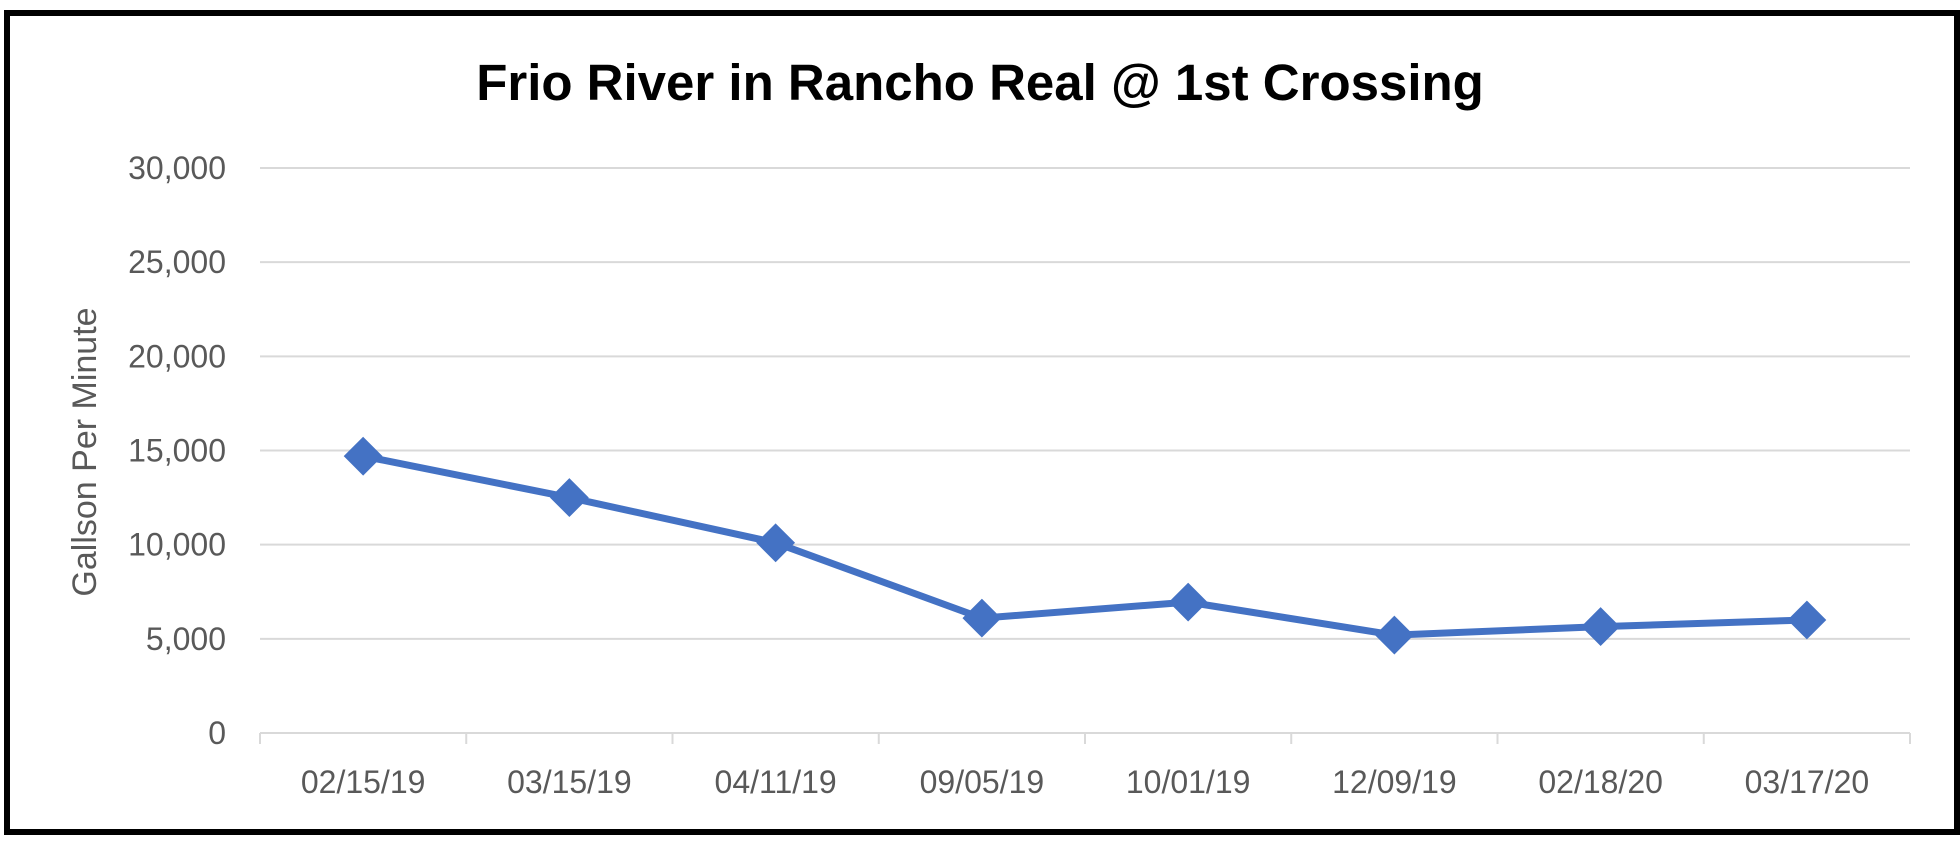 This screenshot has height=842, width=1960. What do you see at coordinates (1807, 782) in the screenshot?
I see `x-tick-label: 03/17/20` at bounding box center [1807, 782].